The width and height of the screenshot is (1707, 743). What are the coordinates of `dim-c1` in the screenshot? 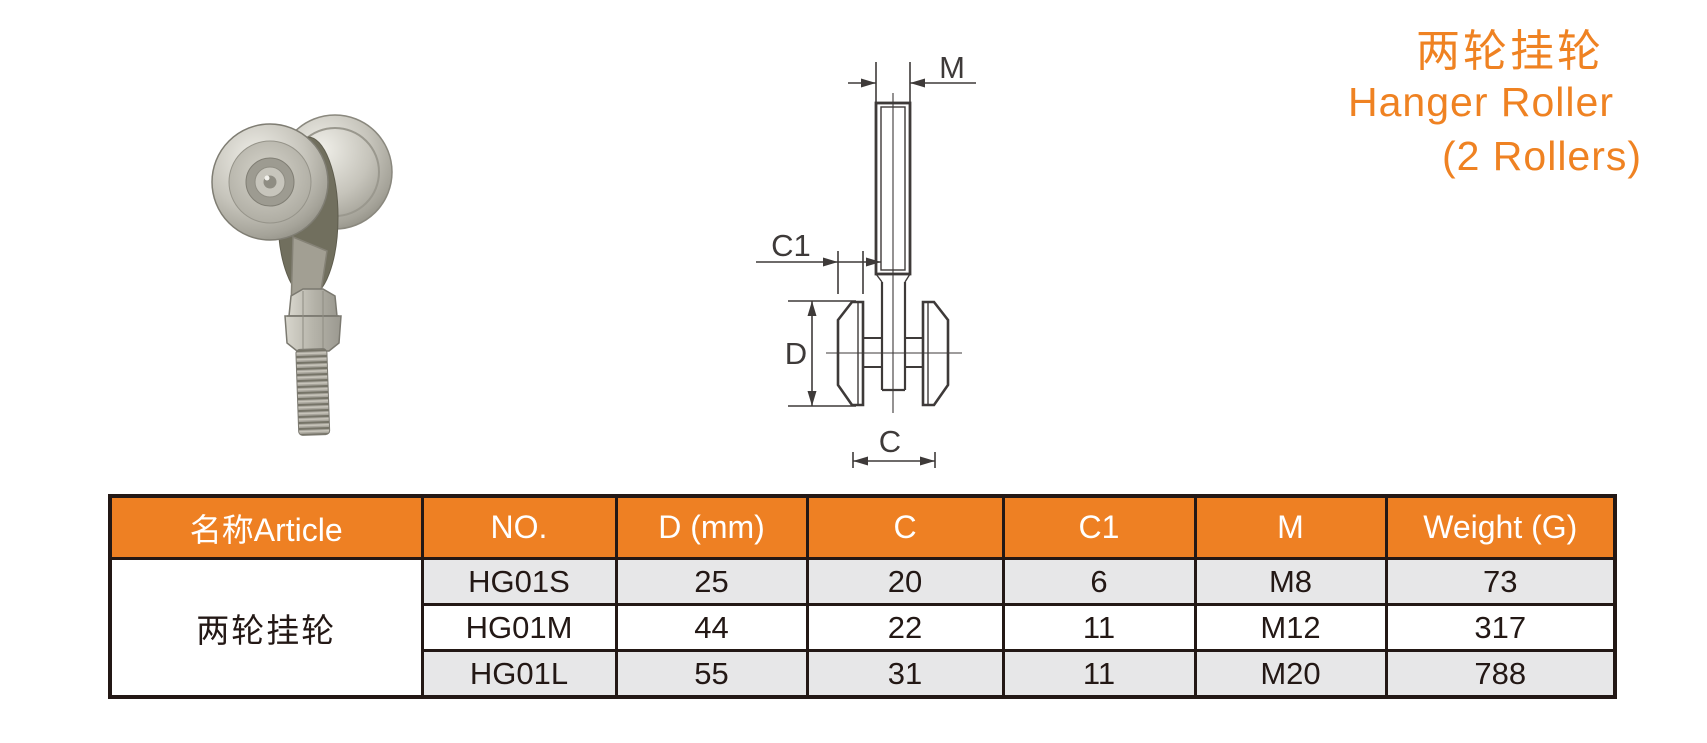 It's located at (818, 272).